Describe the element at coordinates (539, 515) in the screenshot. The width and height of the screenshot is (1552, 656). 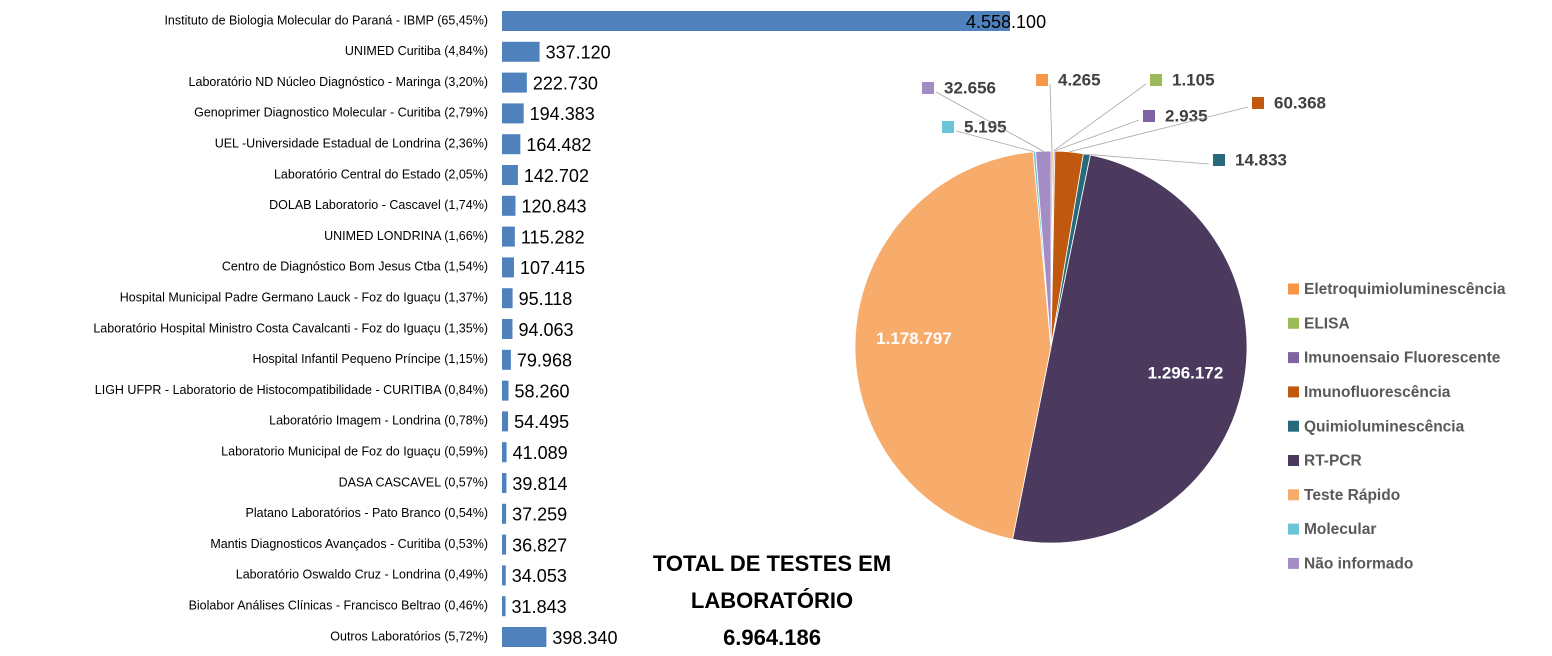
I see `value-label: 37.259` at that location.